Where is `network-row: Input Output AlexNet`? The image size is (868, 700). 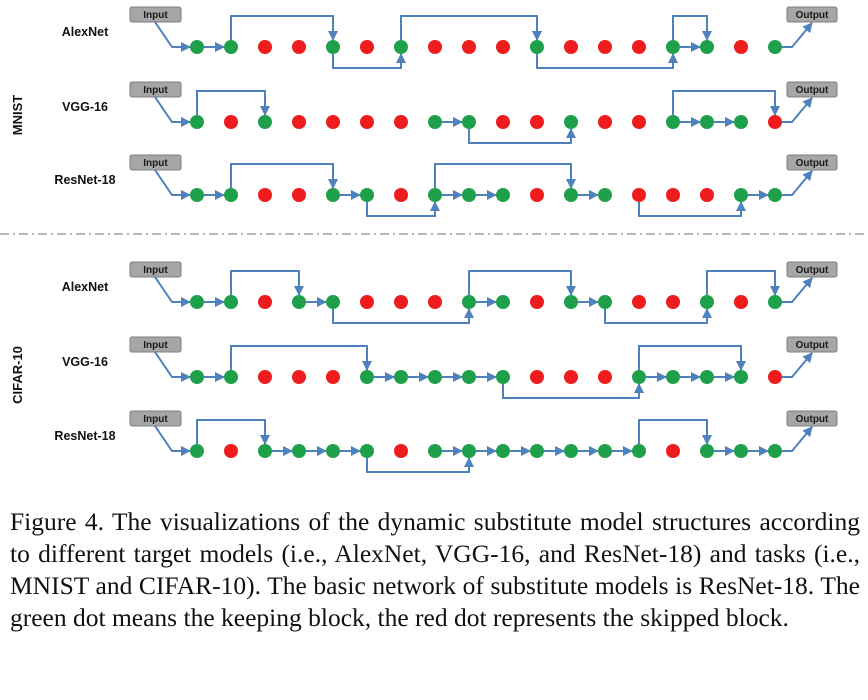 network-row: Input Output AlexNet is located at coordinates (450, 292).